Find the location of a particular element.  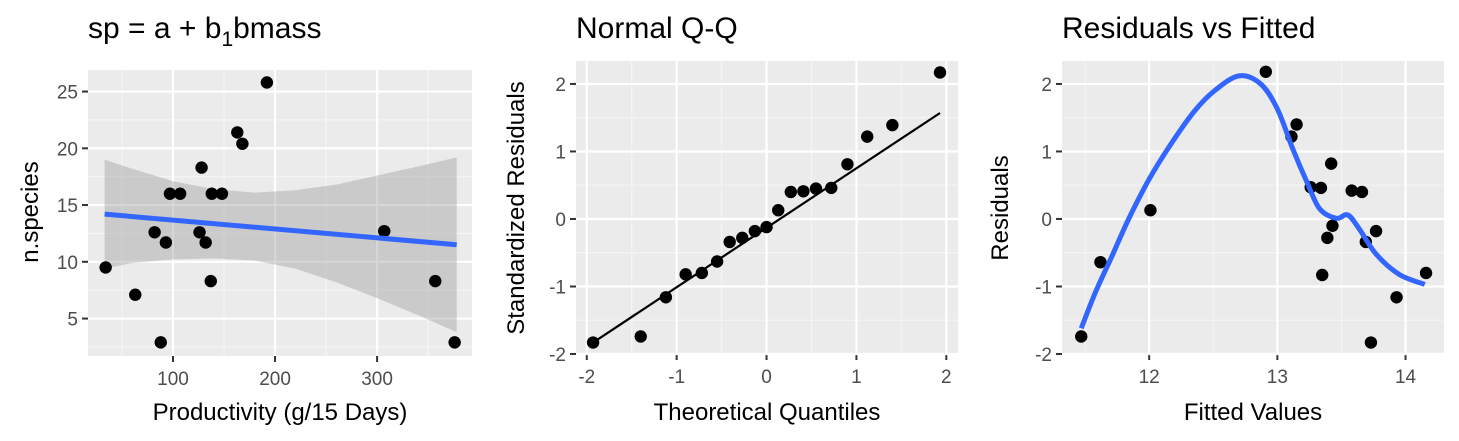

y-axis-title-regression: n.species is located at coordinates (30, 211).